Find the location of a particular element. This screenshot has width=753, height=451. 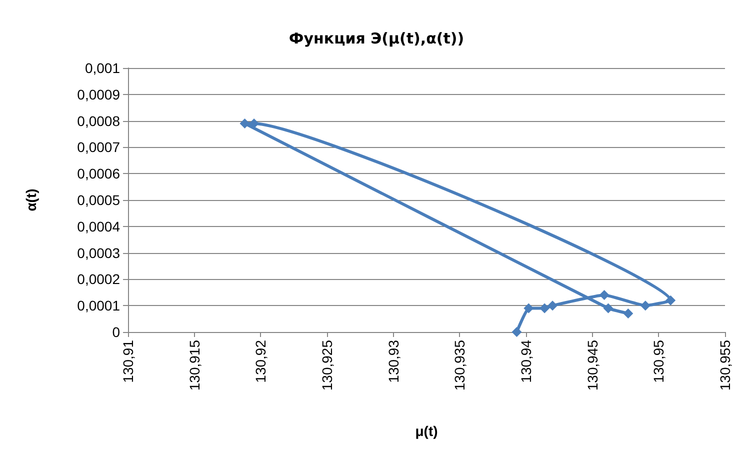

x-tick-label: 130,91 is located at coordinates (128, 361).